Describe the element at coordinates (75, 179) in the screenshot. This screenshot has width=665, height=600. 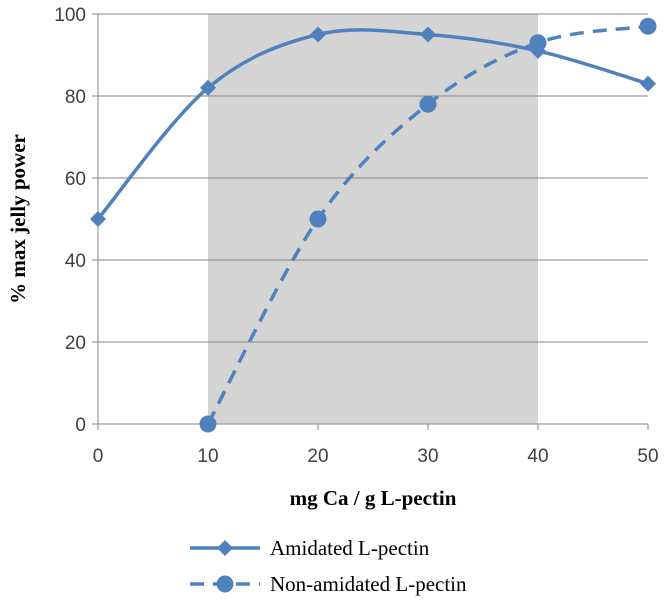
I see `y-tick-label: 60` at that location.